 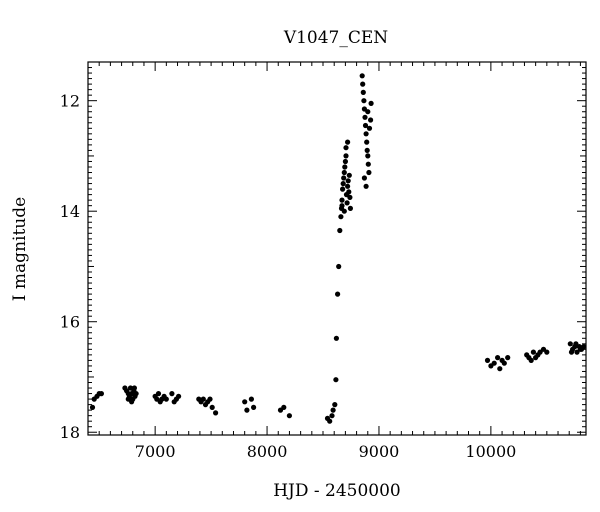 What do you see at coordinates (337, 491) in the screenshot?
I see `x-axis-title: HJD - 2450000` at bounding box center [337, 491].